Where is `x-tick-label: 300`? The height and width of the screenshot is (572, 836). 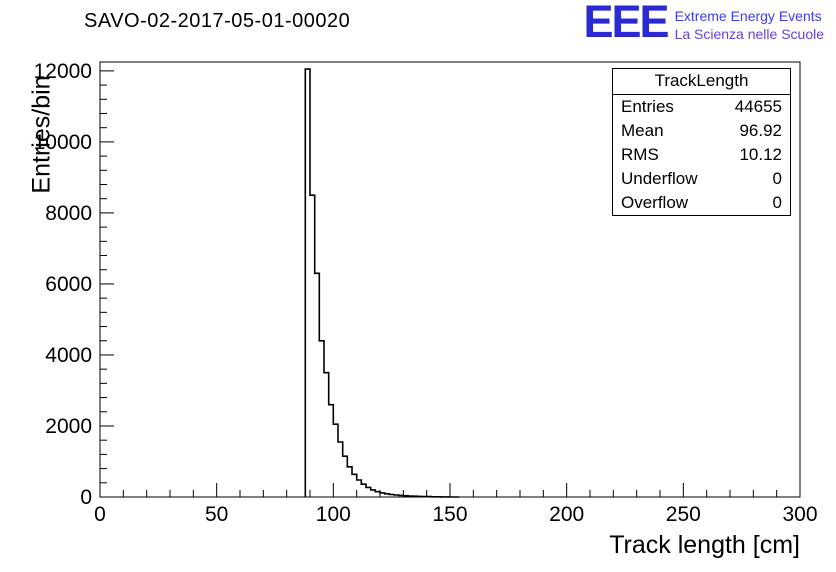
x-tick-label: 300 is located at coordinates (799, 514).